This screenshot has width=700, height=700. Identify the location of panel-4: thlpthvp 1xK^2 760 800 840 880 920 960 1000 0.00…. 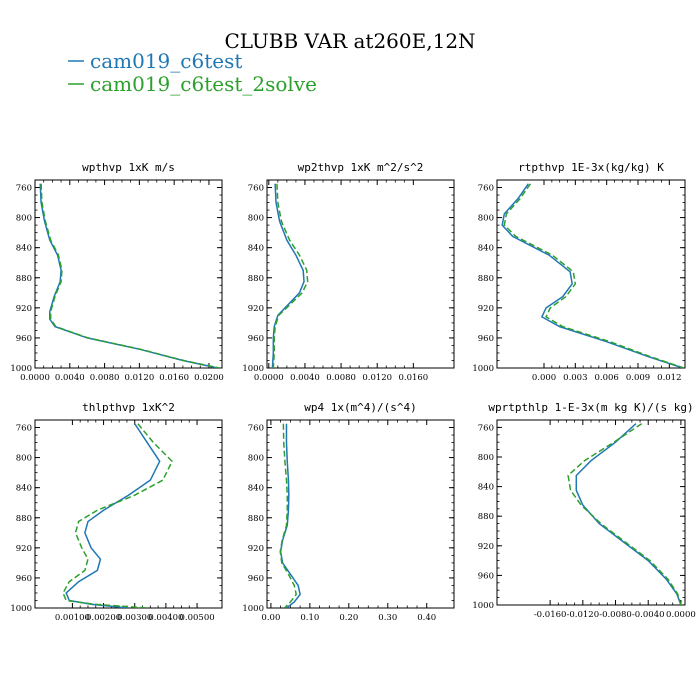
(116, 512).